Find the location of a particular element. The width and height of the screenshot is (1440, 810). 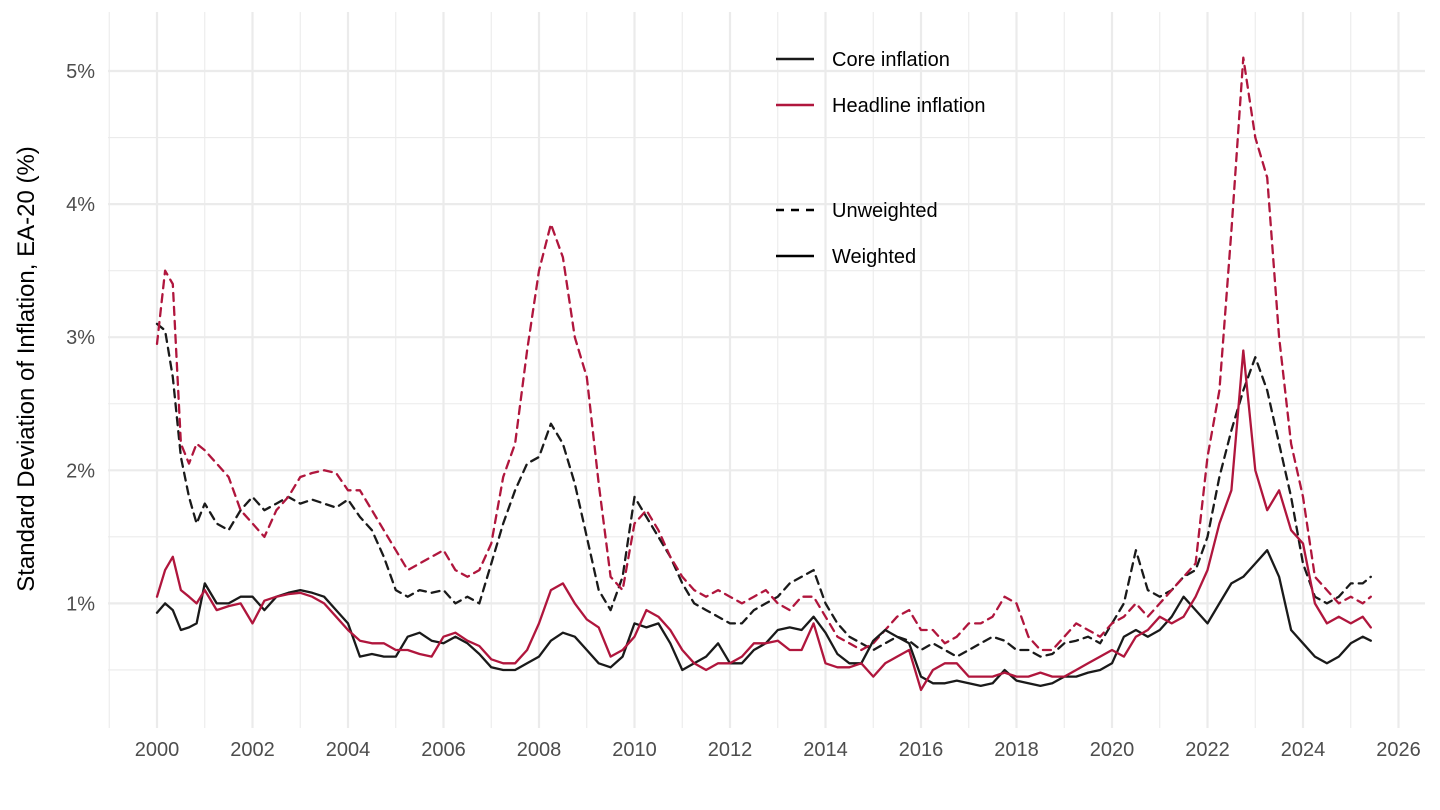

x-tick-label: 2006 is located at coordinates (443, 750).